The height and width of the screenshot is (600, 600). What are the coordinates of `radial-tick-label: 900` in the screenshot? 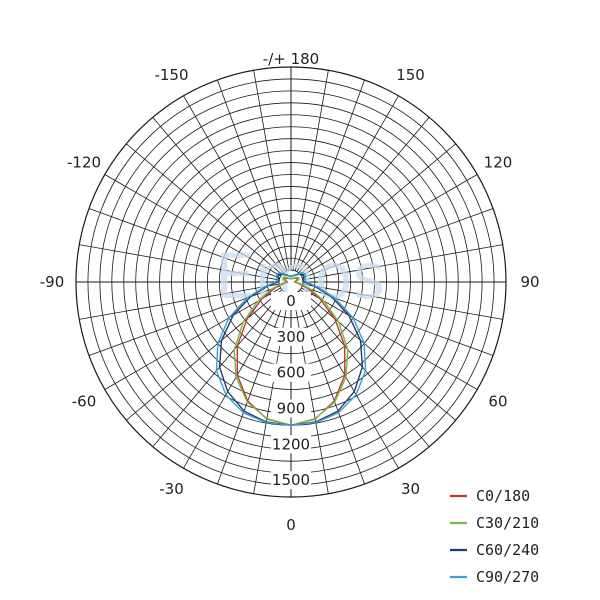 It's located at (291, 409).